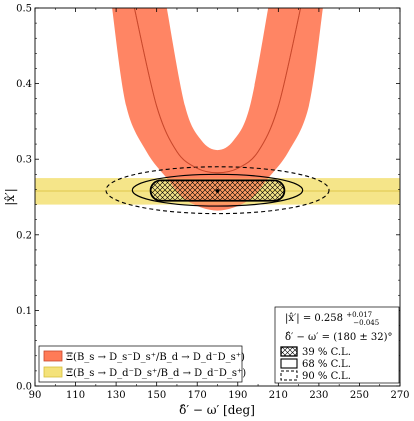  Describe the element at coordinates (326, 352) in the screenshot. I see `cl-label-39: 39 % C.L.` at that location.